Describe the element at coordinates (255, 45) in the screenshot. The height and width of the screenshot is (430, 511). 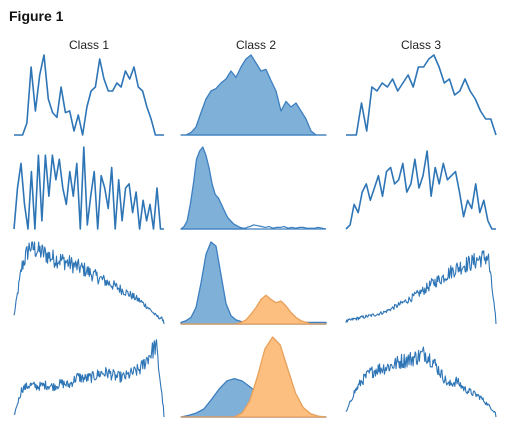
I see `column-title-class-2: Class 2` at that location.